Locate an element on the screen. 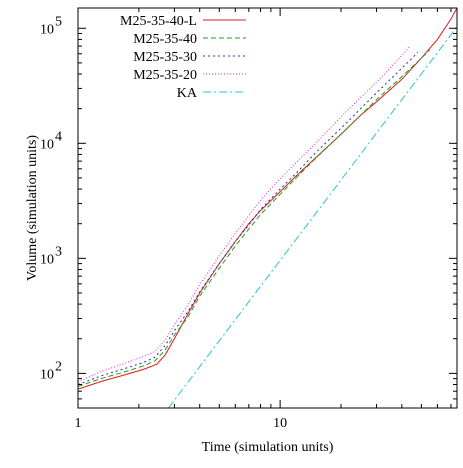  legend-item: M25-35-40-L is located at coordinates (183, 21).